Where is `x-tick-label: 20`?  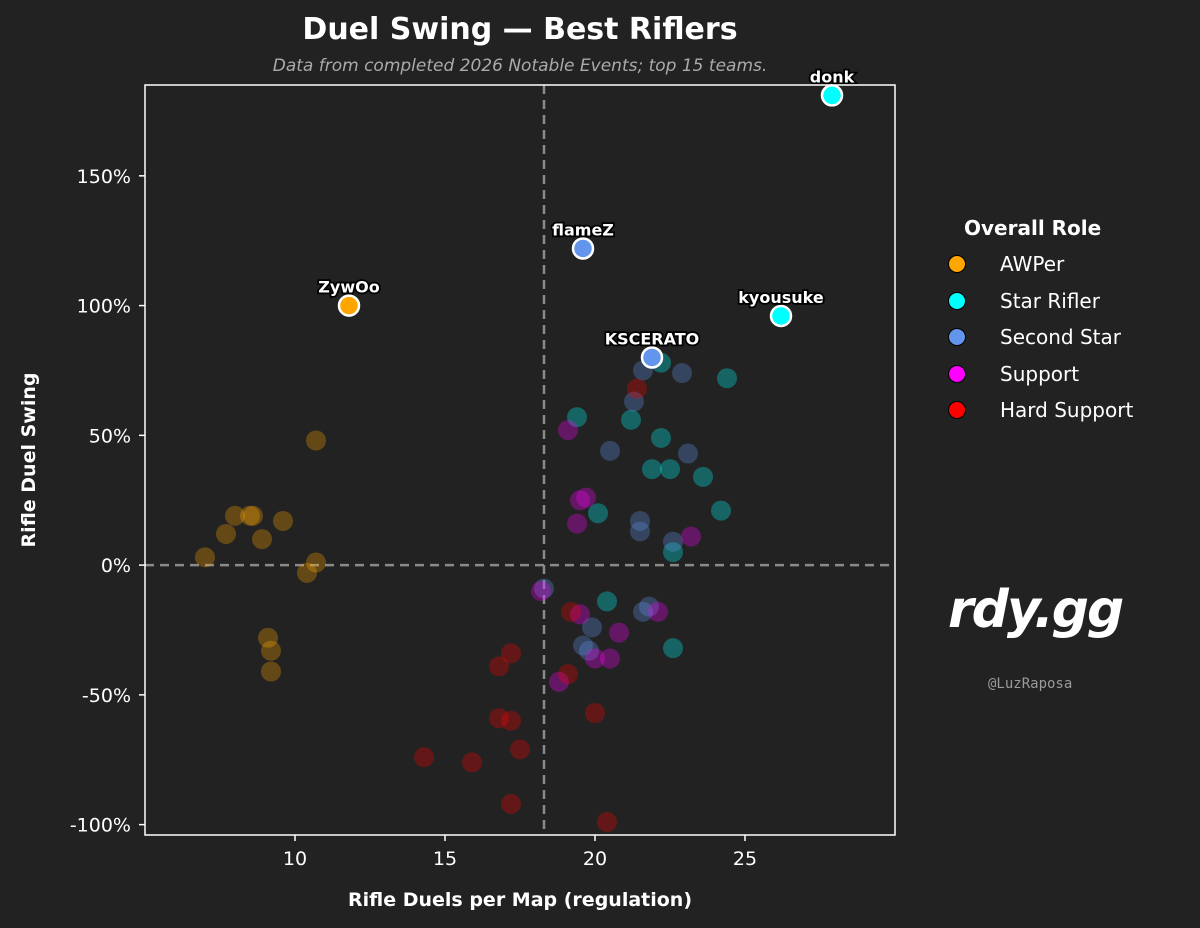
x-tick-label: 20 is located at coordinates (595, 859).